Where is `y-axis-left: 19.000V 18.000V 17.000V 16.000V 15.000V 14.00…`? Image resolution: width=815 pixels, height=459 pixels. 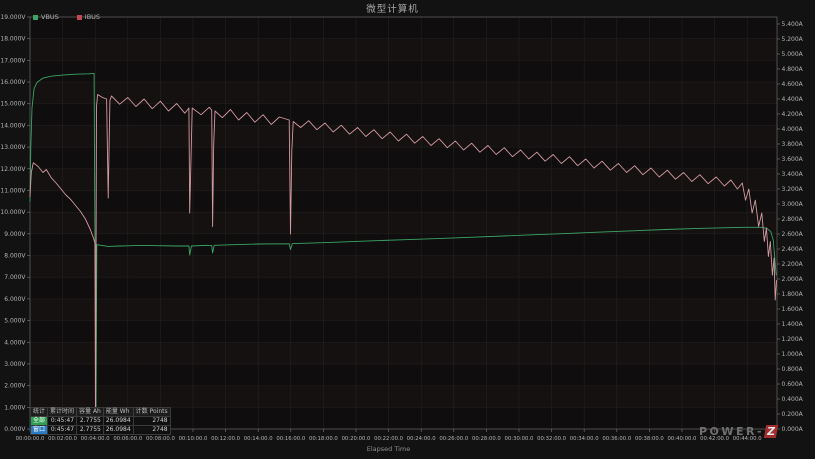
y-axis-left: 19.000V 18.000V 17.000V 16.000V 15.000V 14.00… is located at coordinates (15, 223).